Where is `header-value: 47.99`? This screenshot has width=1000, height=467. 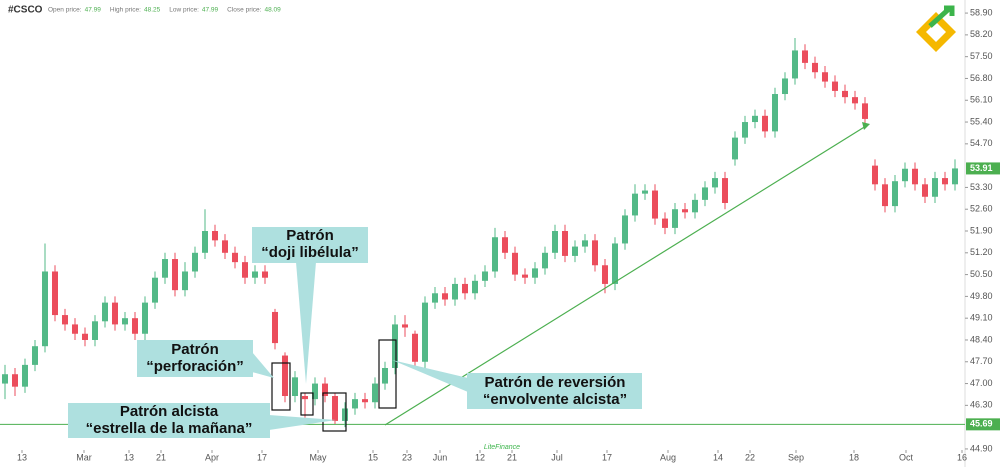 header-value: 47.99 is located at coordinates (210, 10).